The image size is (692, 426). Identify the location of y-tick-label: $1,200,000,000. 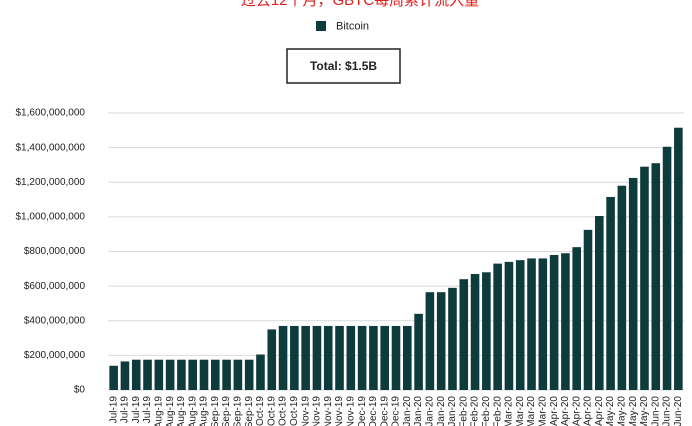
(50, 182).